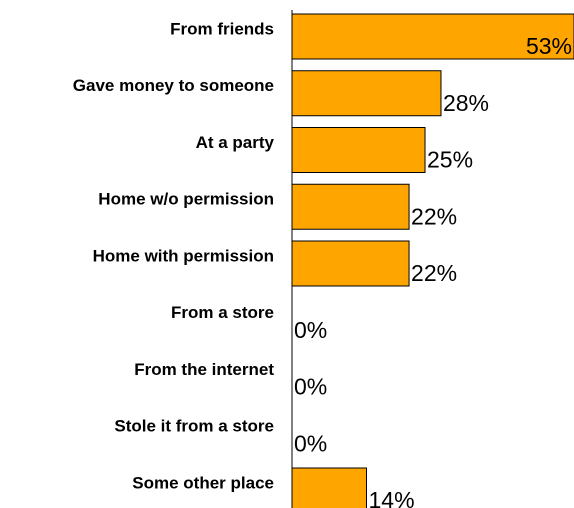 This screenshot has height=508, width=574. Describe the element at coordinates (434, 216) in the screenshot. I see `value-label-3: 22%` at that location.